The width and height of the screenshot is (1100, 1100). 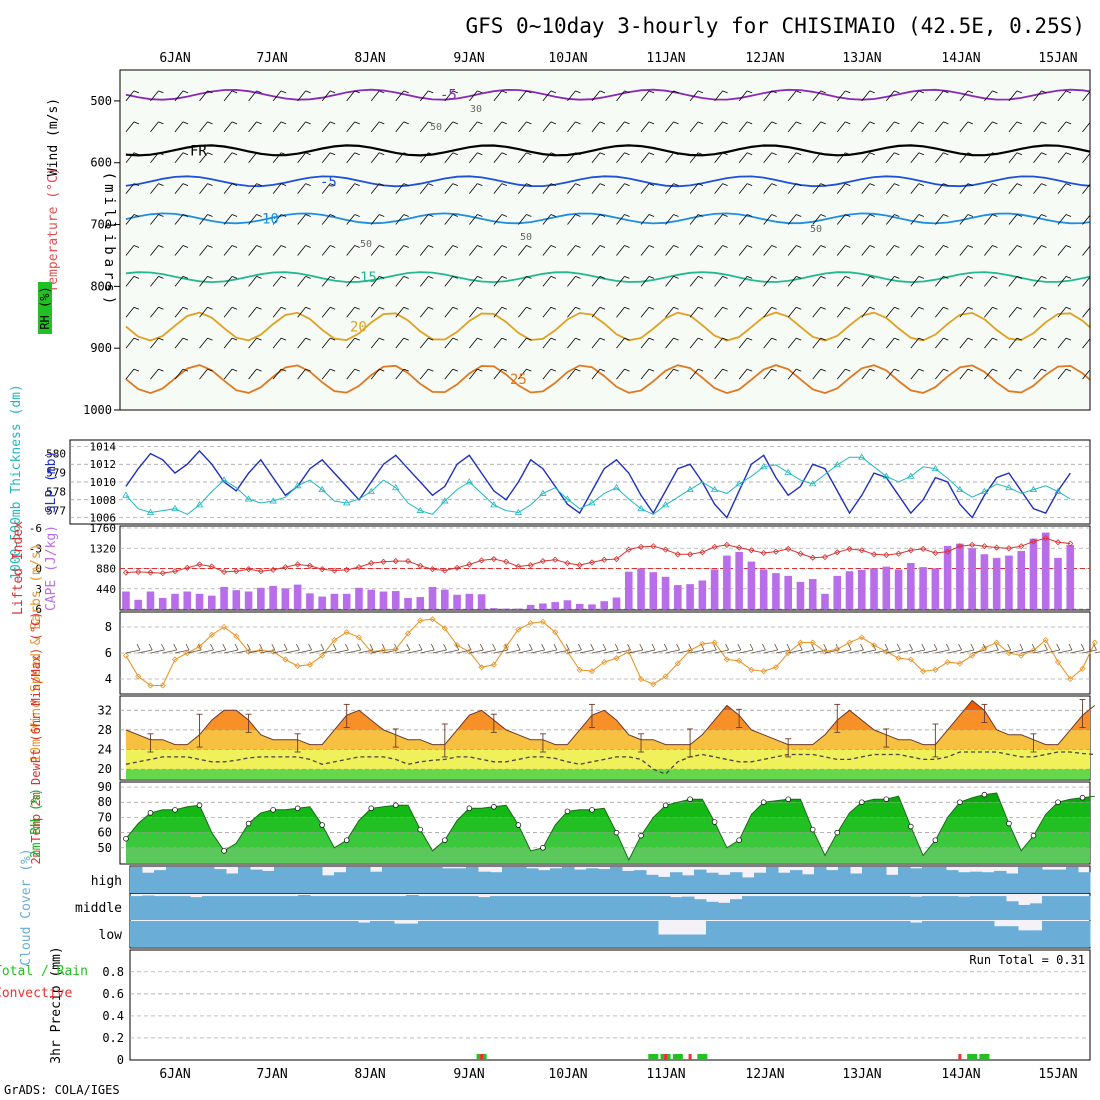 I want to click on bottom-day-label: 10JAN, so click(x=567, y=1074).